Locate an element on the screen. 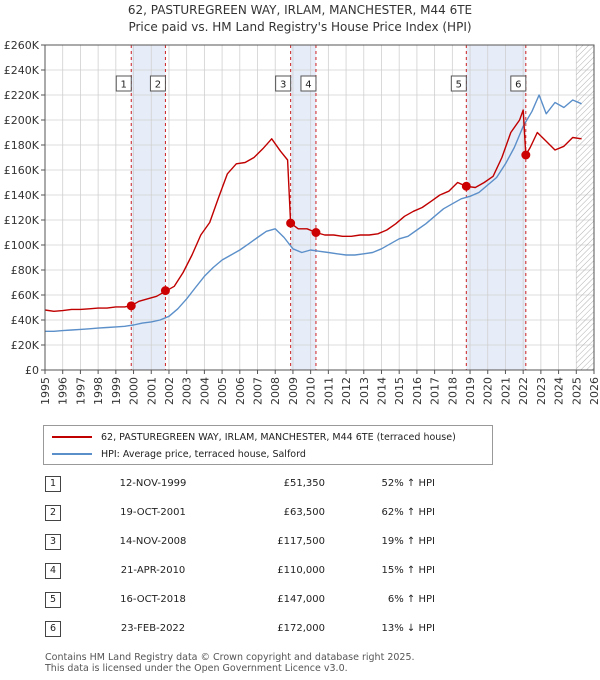  sale-hpi-change: 15% ↑ HPI is located at coordinates (408, 570).